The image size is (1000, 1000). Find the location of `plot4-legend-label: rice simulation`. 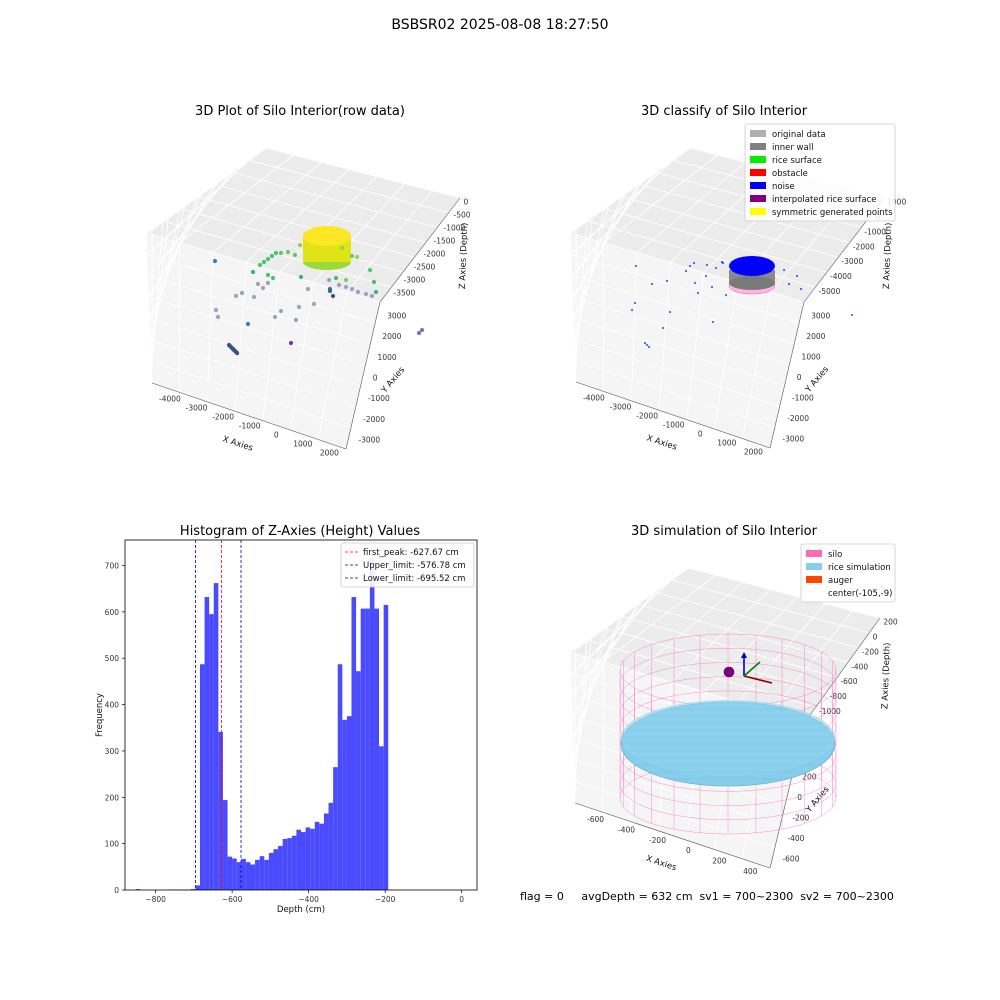

plot4-legend-label: rice simulation is located at coordinates (859, 568).